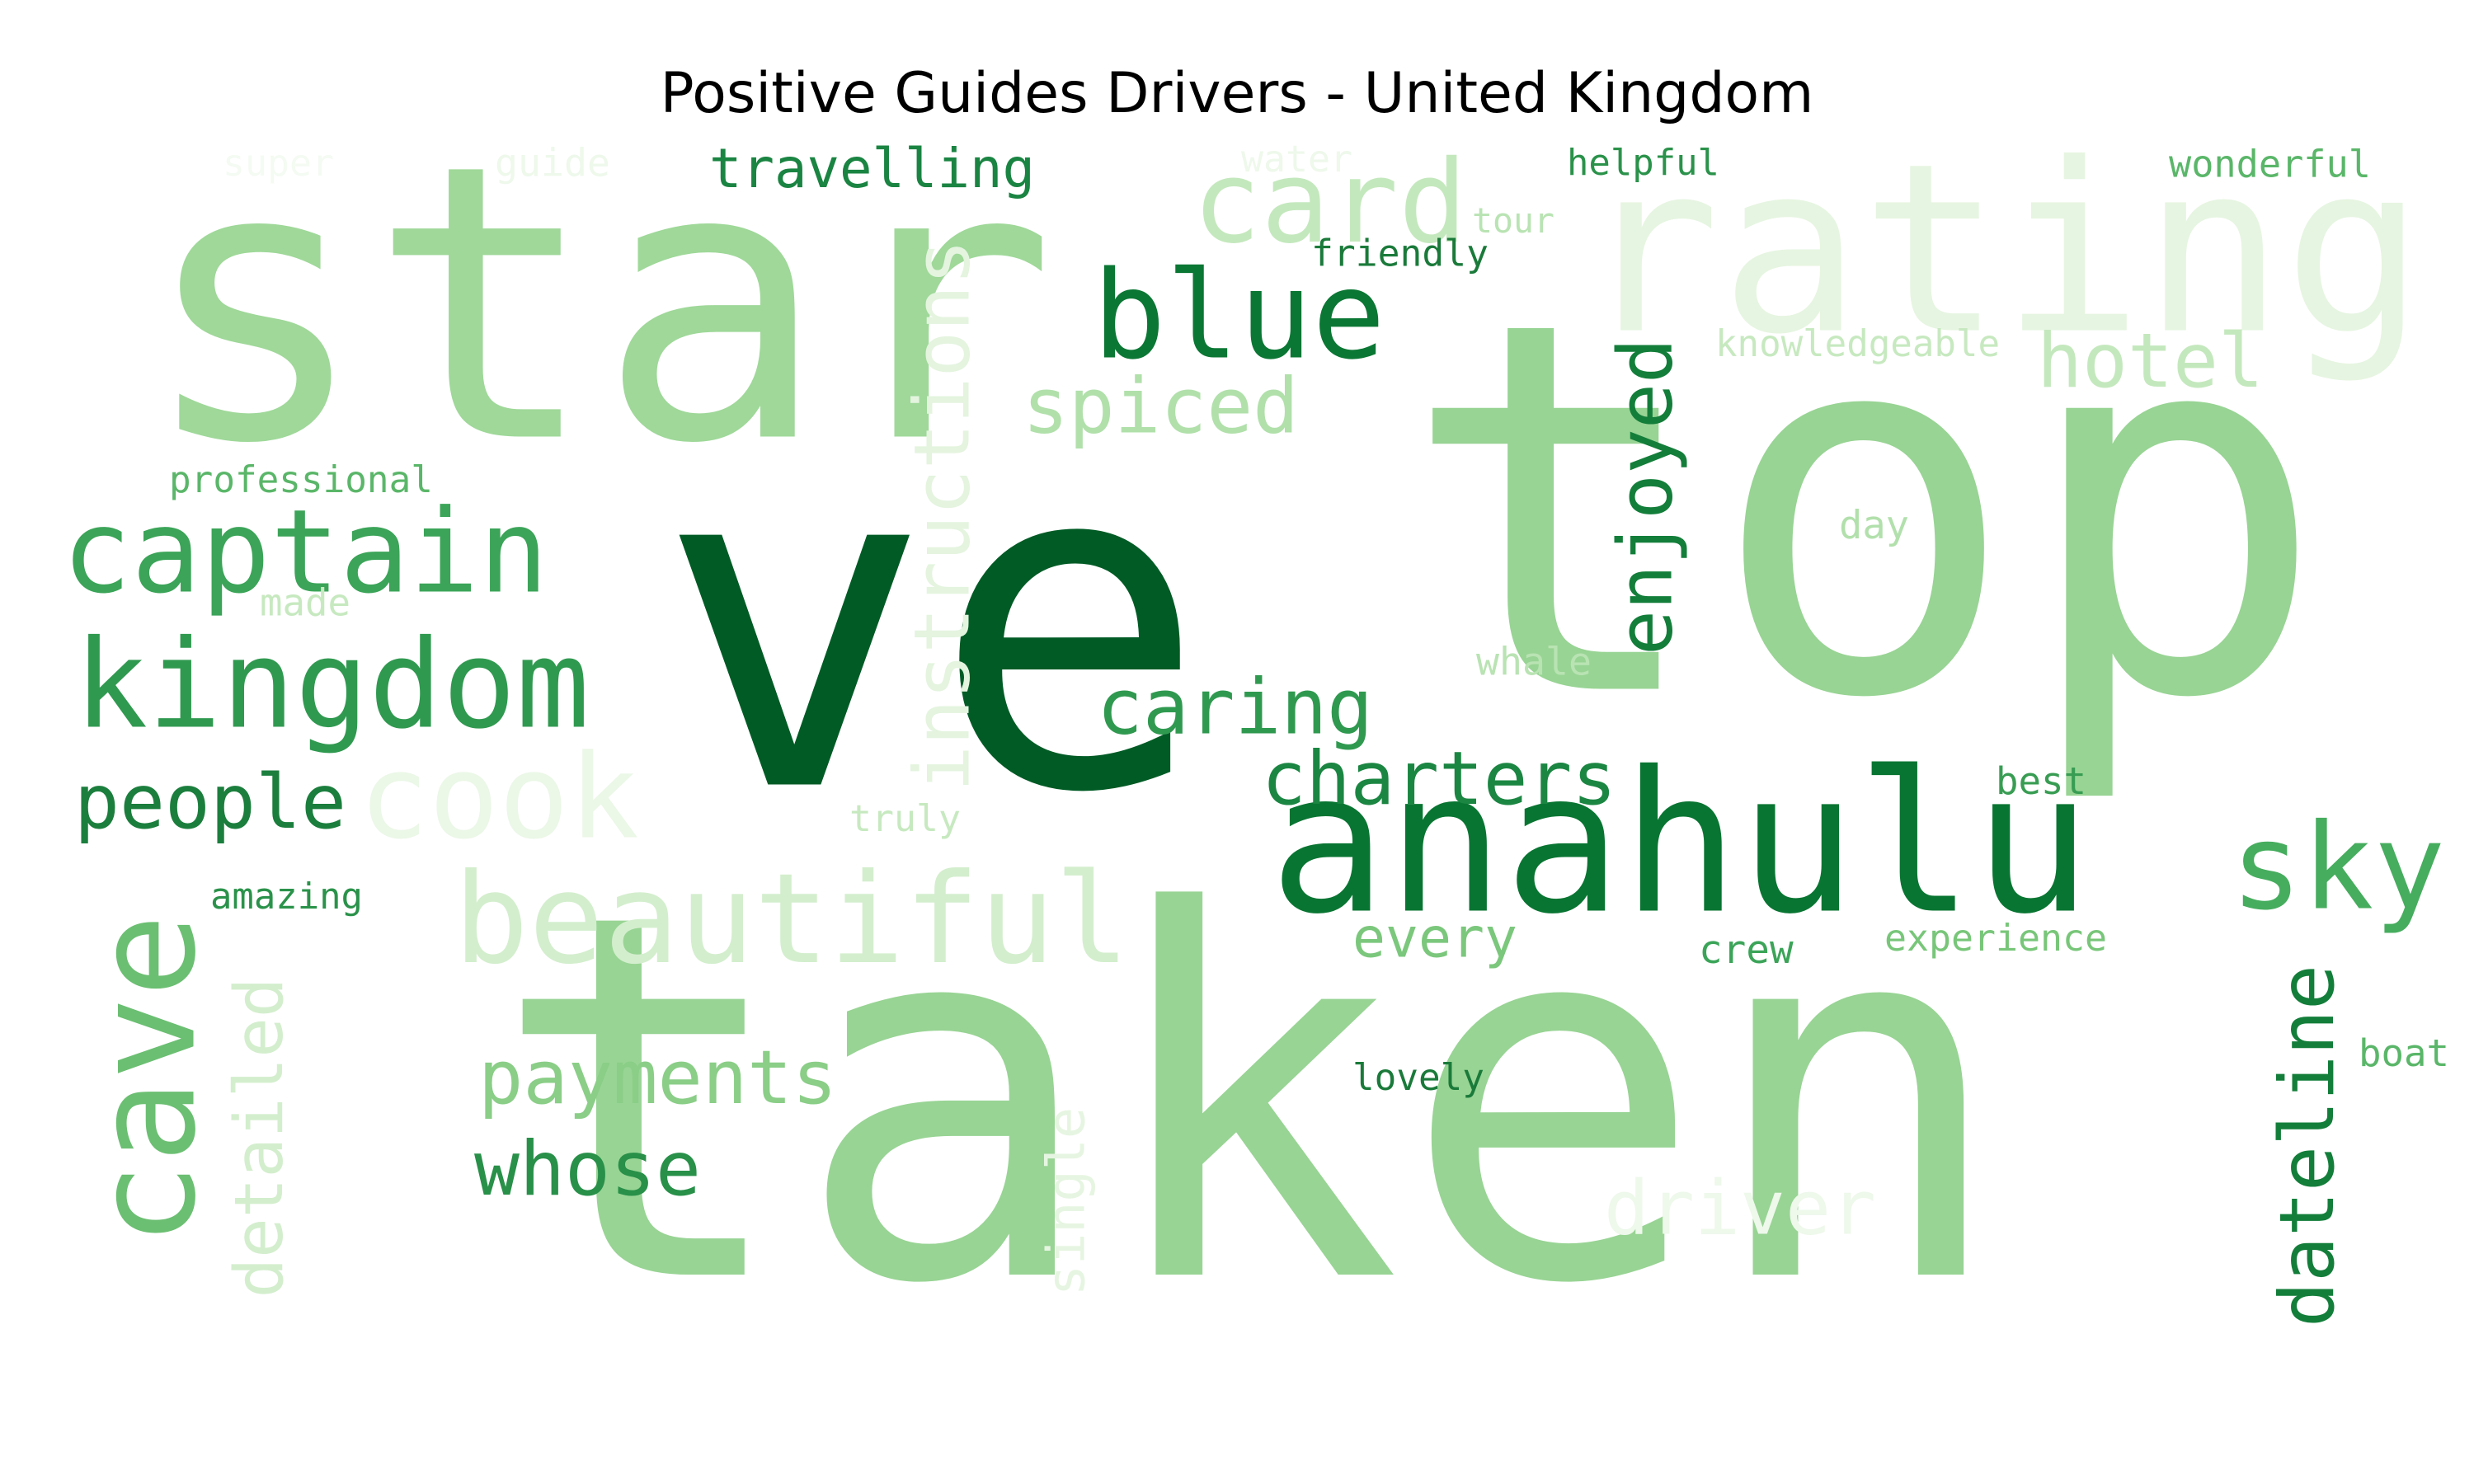 This screenshot has height=1484, width=2474. Describe the element at coordinates (332, 684) in the screenshot. I see `word-kingdom: kingdom` at that location.